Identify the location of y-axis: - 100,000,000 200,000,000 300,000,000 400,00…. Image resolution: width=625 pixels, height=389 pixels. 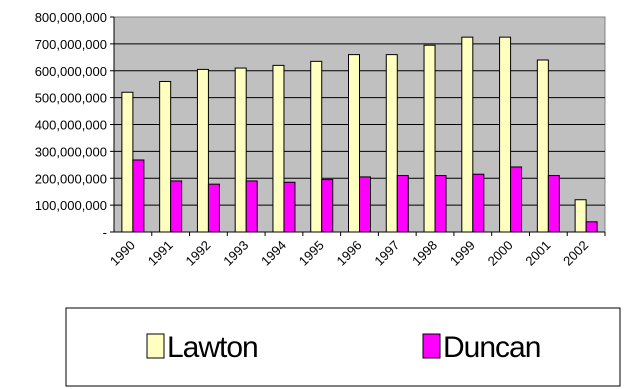
(74, 125).